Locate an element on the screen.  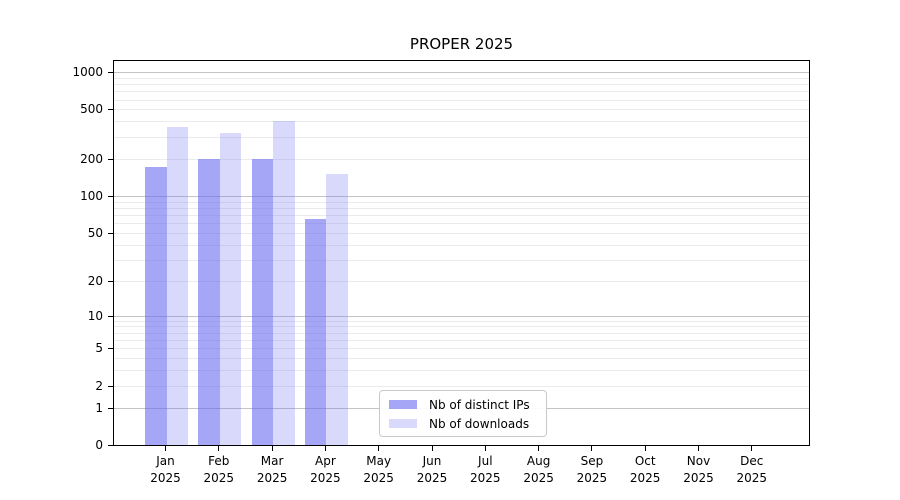
bar-distinct-ips-apr is located at coordinates (315, 331).